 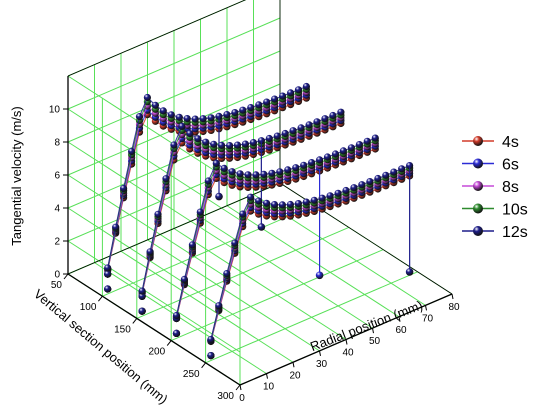 I want to click on legend-label-10s: 10s, so click(x=515, y=210).